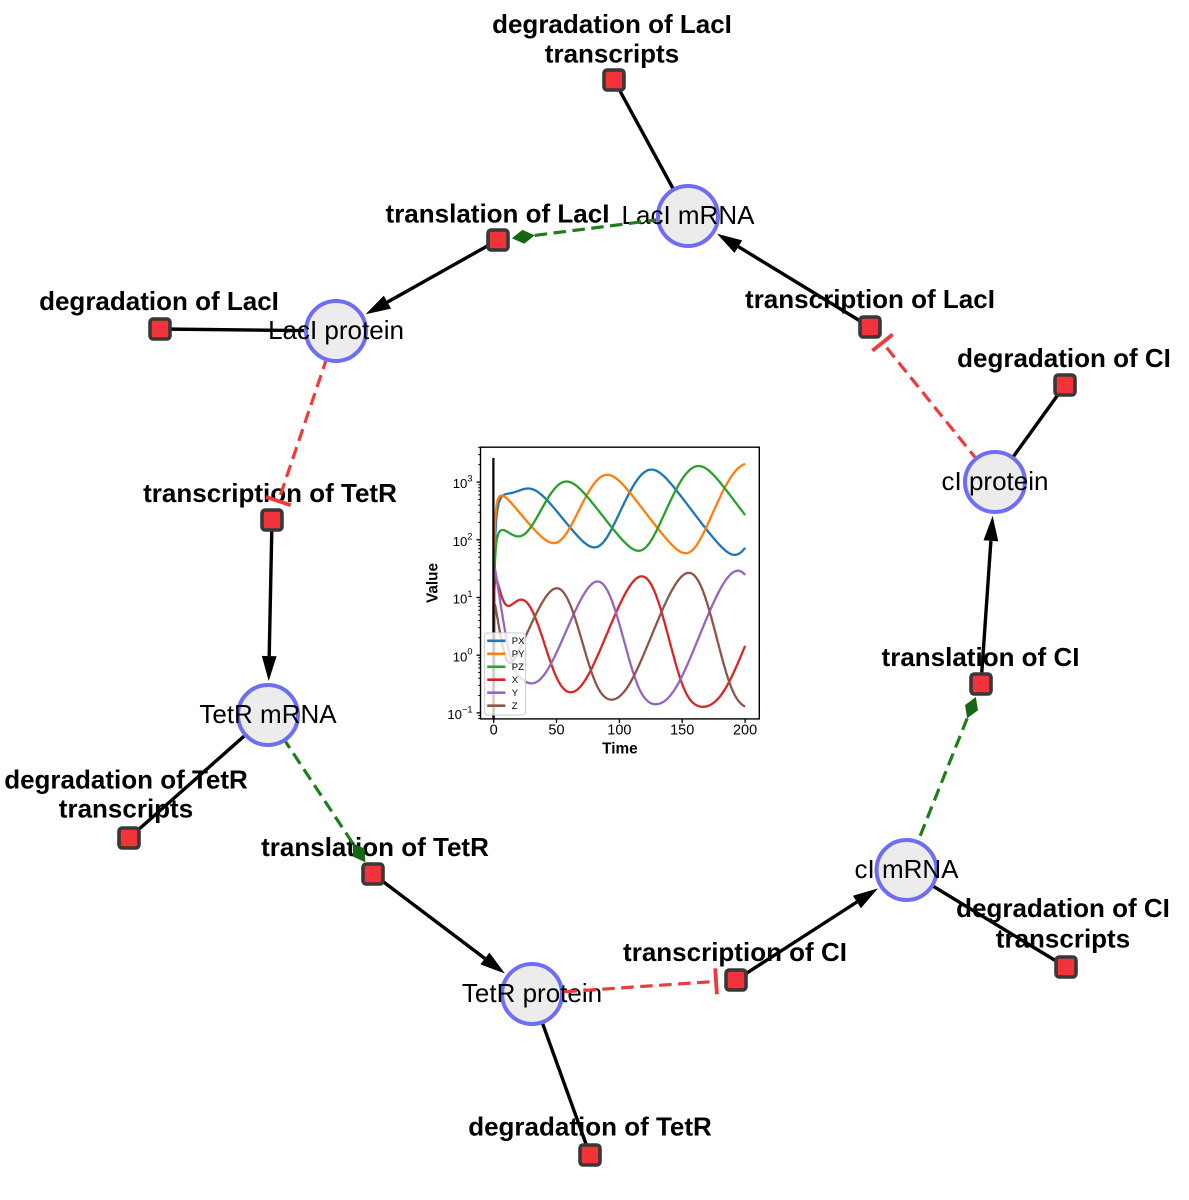 The image size is (1189, 1200). Describe the element at coordinates (433, 583) in the screenshot. I see `svg-text: Value` at that location.